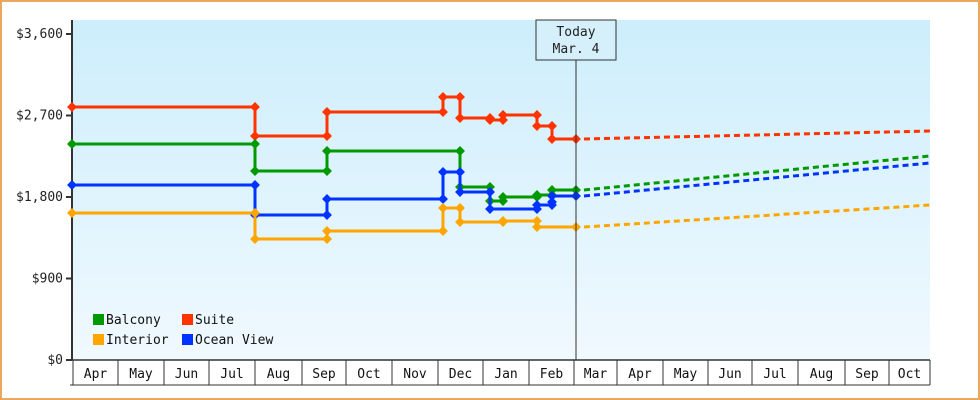  I want to click on y-tick-label: $0, so click(55, 360).